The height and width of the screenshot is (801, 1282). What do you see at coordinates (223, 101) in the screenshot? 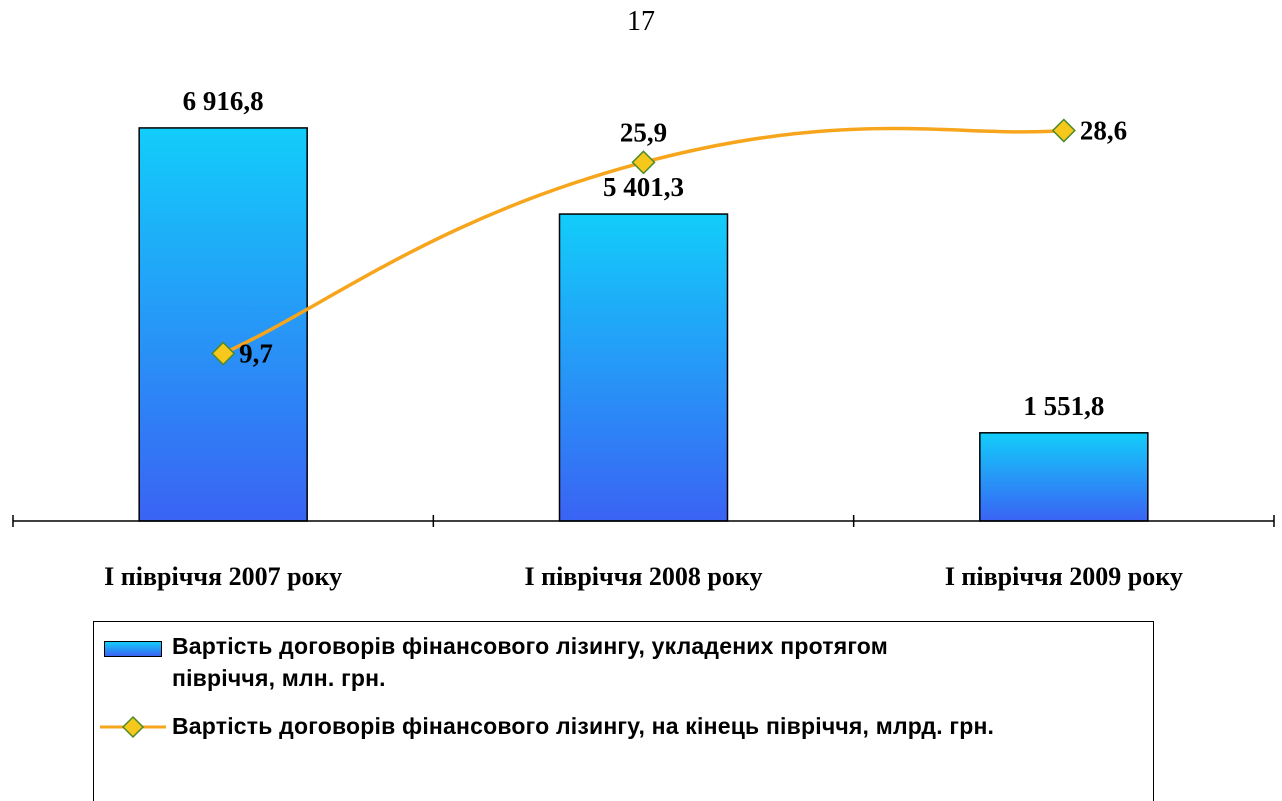
I see `bar-value-label-1: 6 916,8` at bounding box center [223, 101].